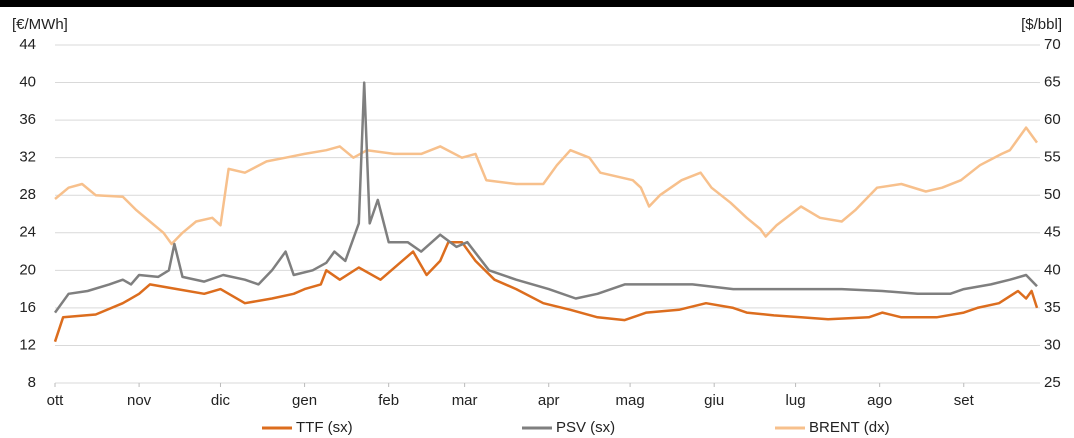  Describe the element at coordinates (1052, 269) in the screenshot. I see `y2-tick-label: 40` at that location.